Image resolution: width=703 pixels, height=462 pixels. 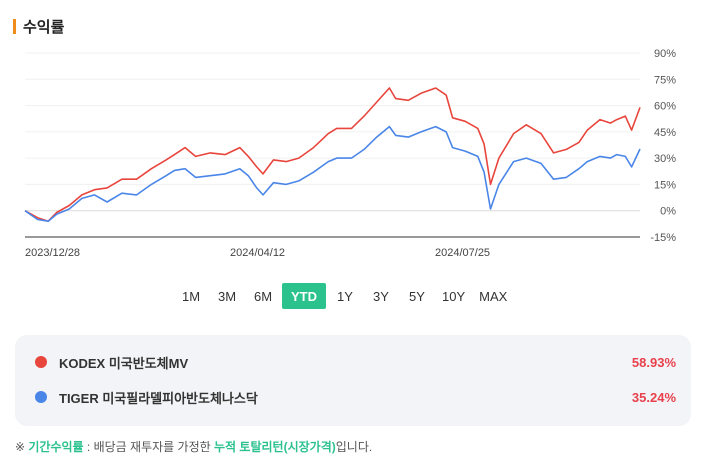 What do you see at coordinates (454, 296) in the screenshot?
I see `period-button-10y: 10Y` at bounding box center [454, 296].